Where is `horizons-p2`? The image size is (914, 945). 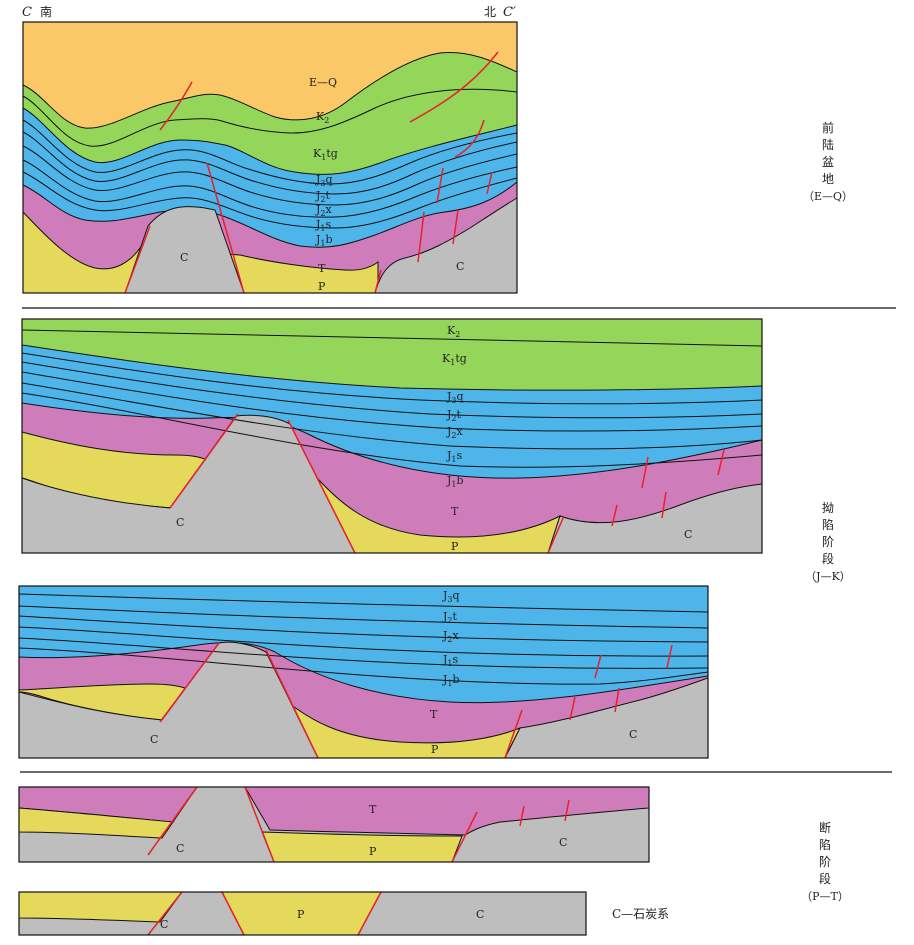 horizons-p2 is located at coordinates (392, 398).